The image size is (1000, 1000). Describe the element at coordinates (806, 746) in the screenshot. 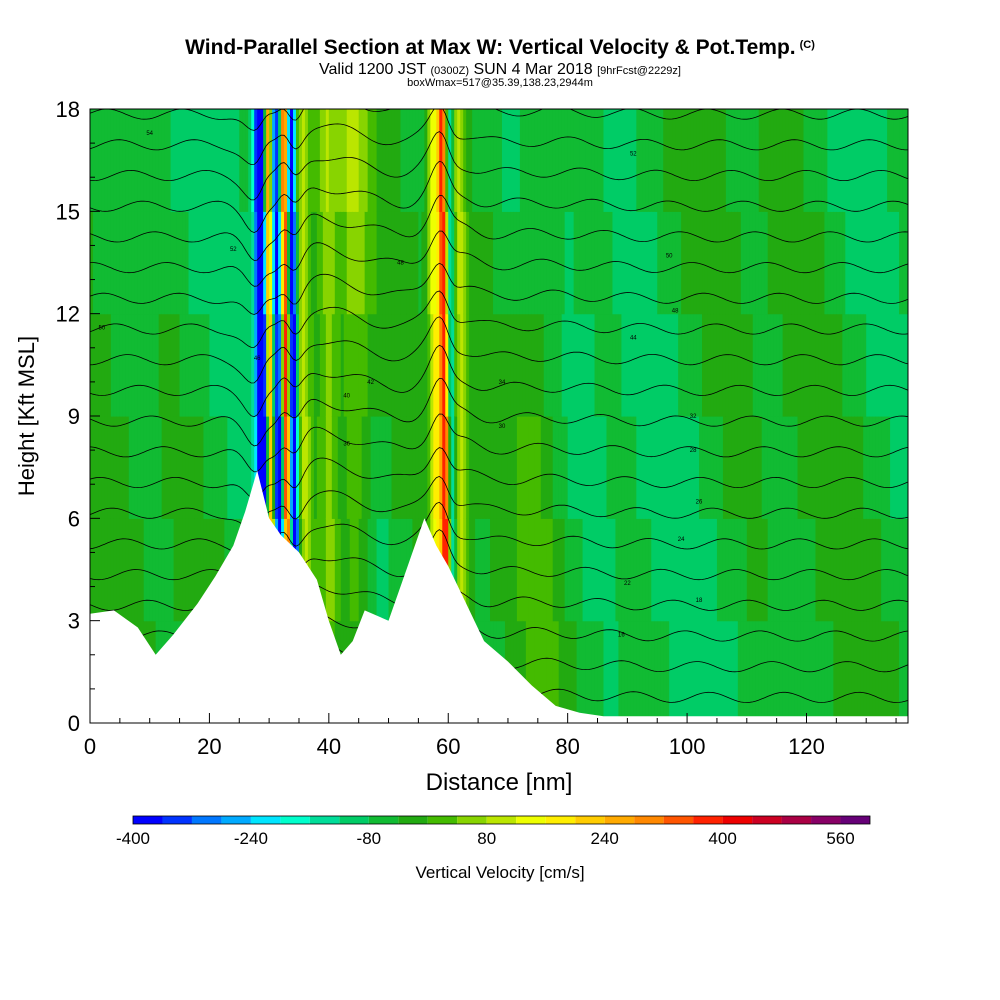

I see `x-tick-label: 120` at that location.